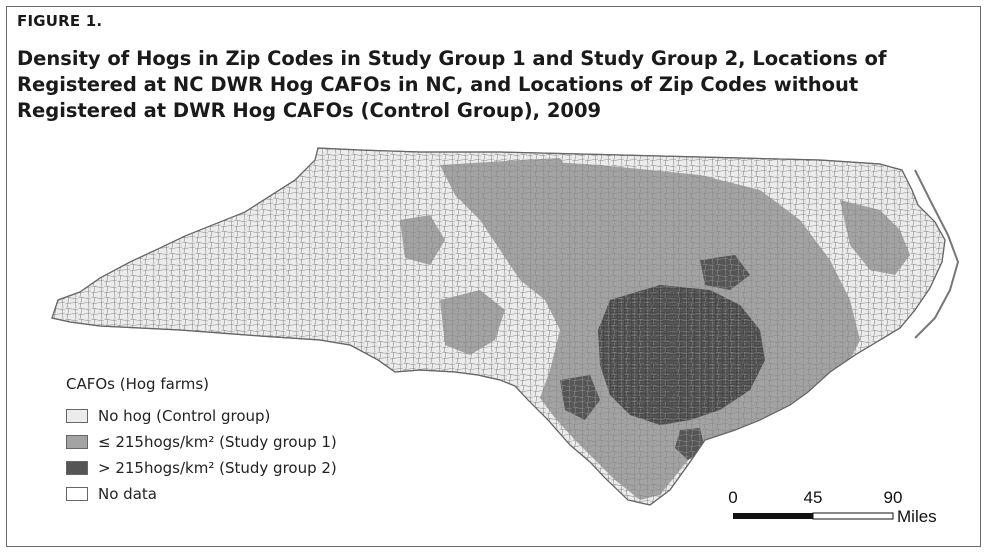 The height and width of the screenshot is (555, 989). What do you see at coordinates (77, 494) in the screenshot?
I see `legend-swatch-no-data` at bounding box center [77, 494].